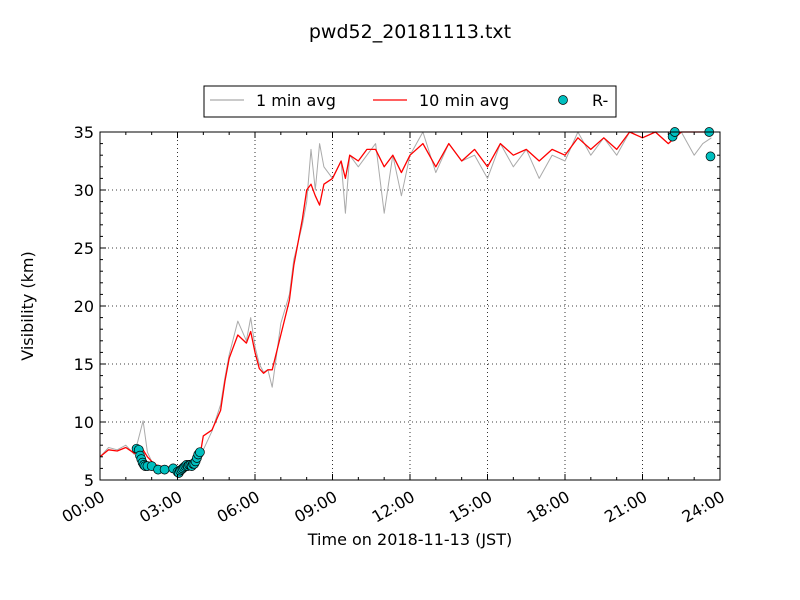 The image size is (800, 600). I want to click on legend-label-rain: R-, so click(600, 100).